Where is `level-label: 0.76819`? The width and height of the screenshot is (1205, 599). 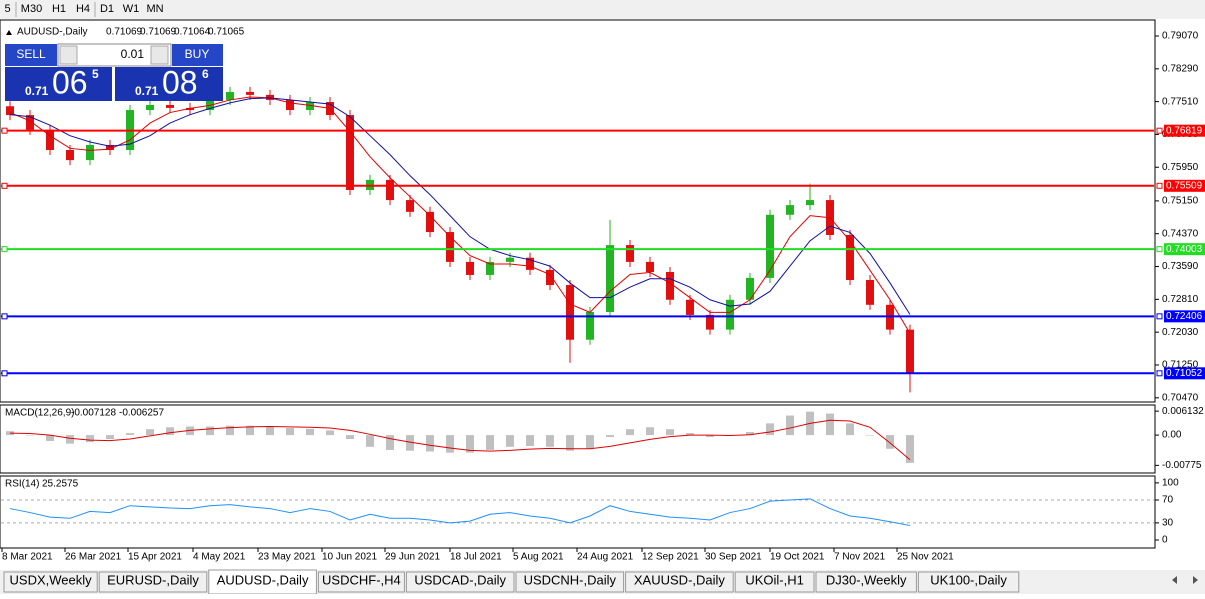 level-label: 0.76819 is located at coordinates (1184, 130).